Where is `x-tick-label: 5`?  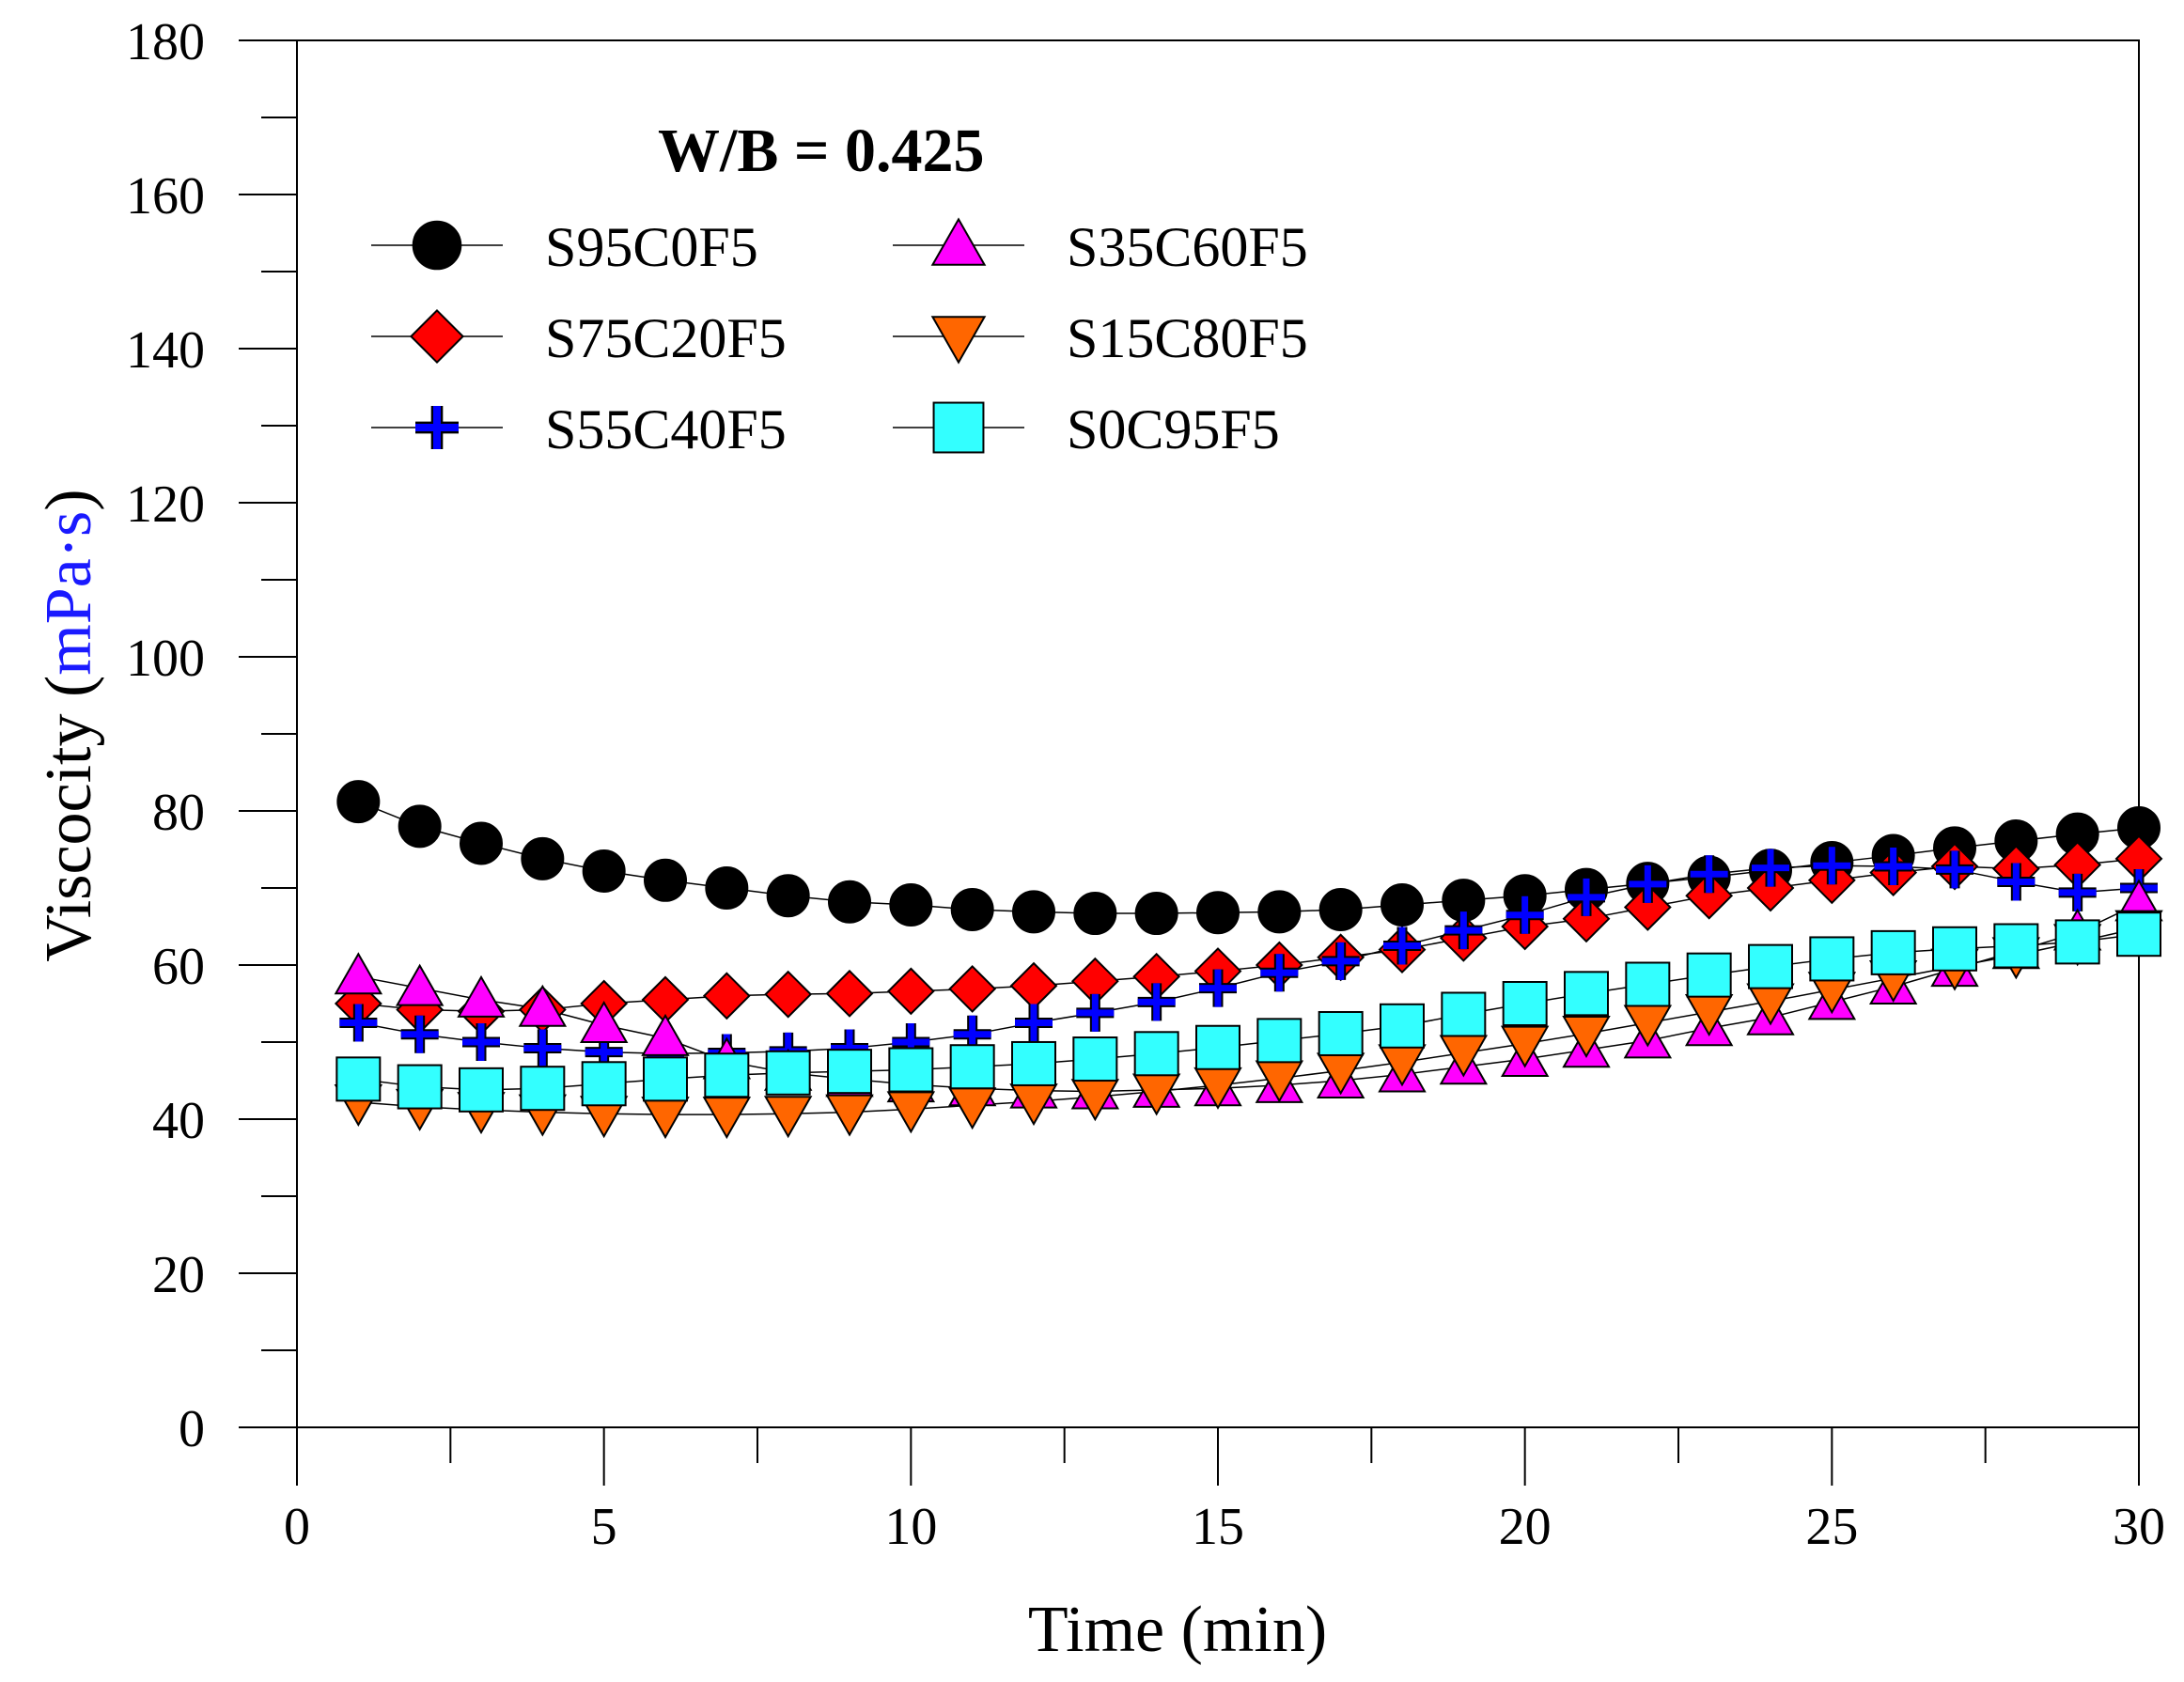 x-tick-label: 5 is located at coordinates (604, 1527).